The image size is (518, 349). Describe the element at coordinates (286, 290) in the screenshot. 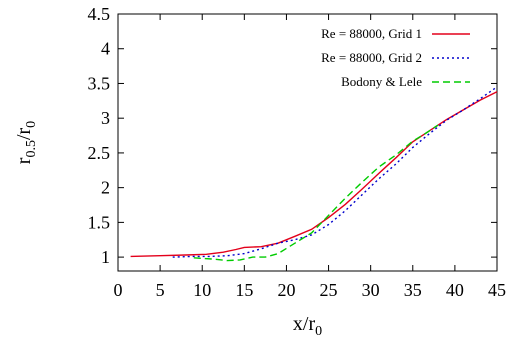

I see `x-tick-label: 20` at that location.